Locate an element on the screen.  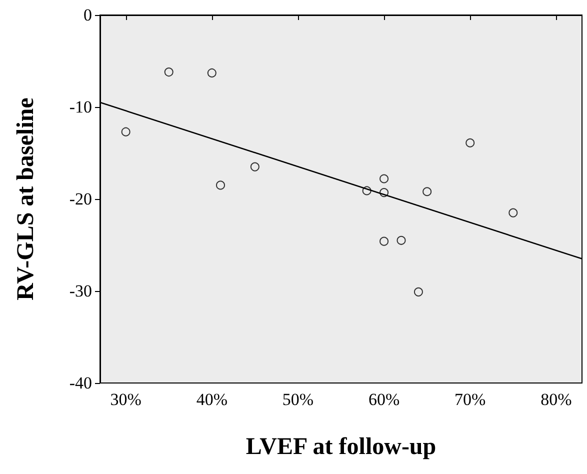
x-tick-label: 60% is located at coordinates (384, 399).